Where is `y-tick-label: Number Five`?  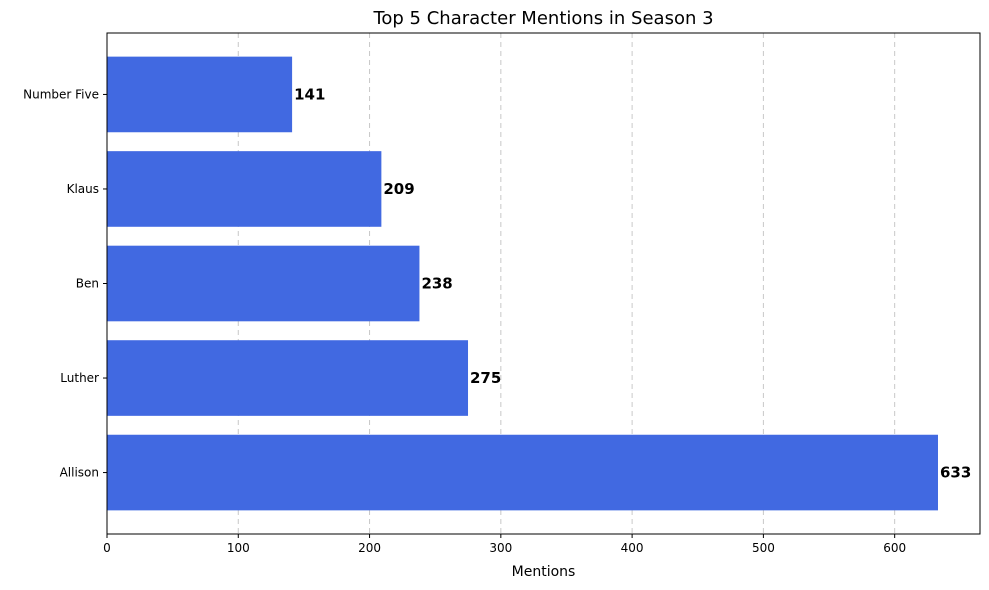
y-tick-label: Number Five is located at coordinates (61, 94).